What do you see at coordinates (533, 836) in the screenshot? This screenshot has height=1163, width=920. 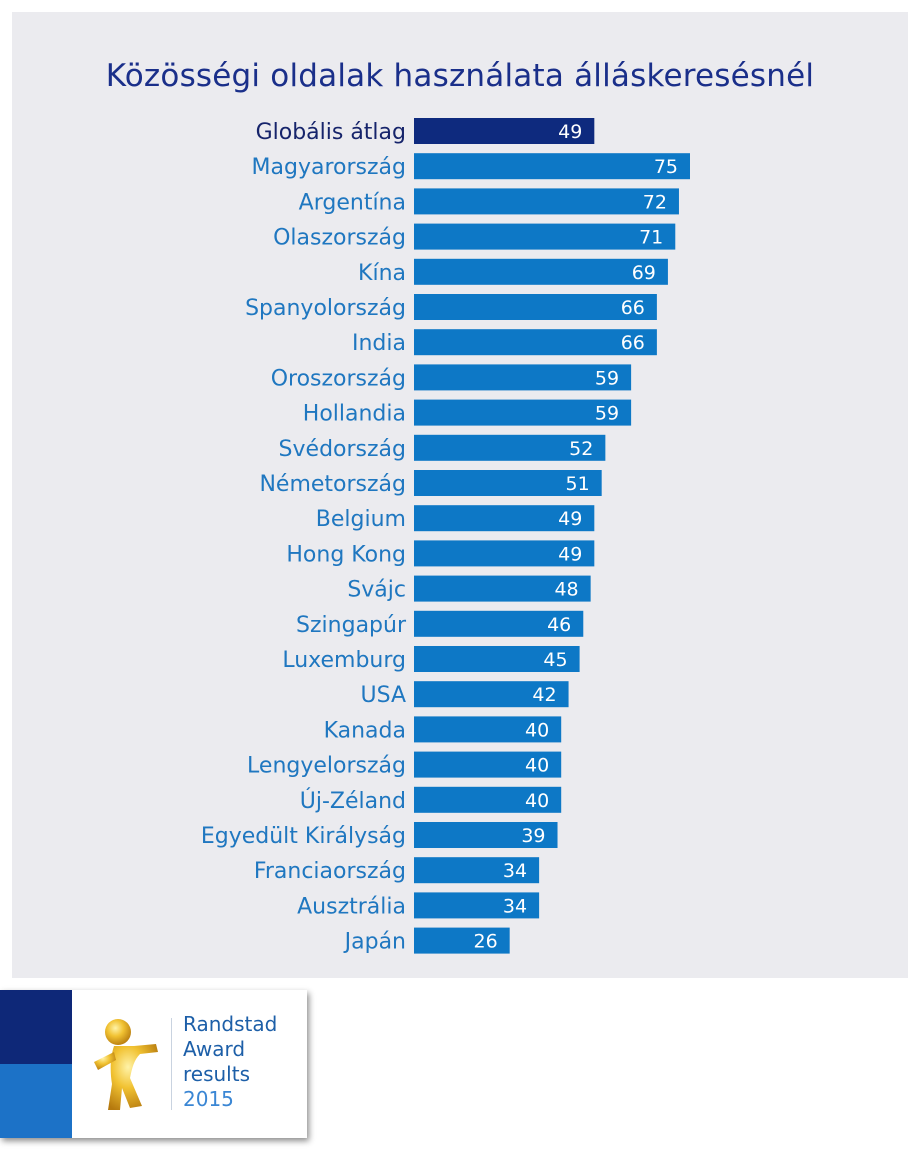 I see `value-label: 39` at bounding box center [533, 836].